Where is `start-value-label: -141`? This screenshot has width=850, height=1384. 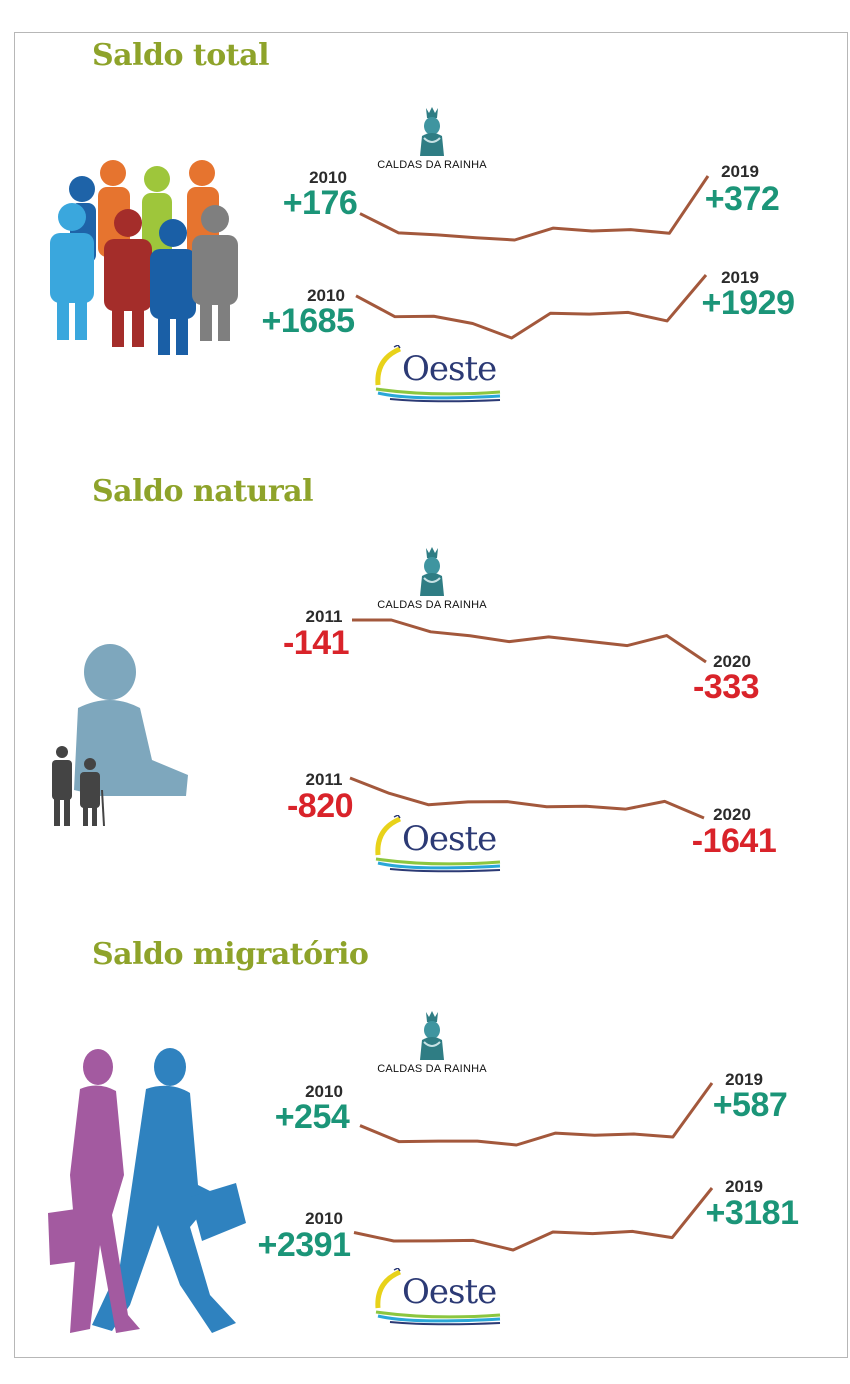
start-value-label: -141 is located at coordinates (316, 643).